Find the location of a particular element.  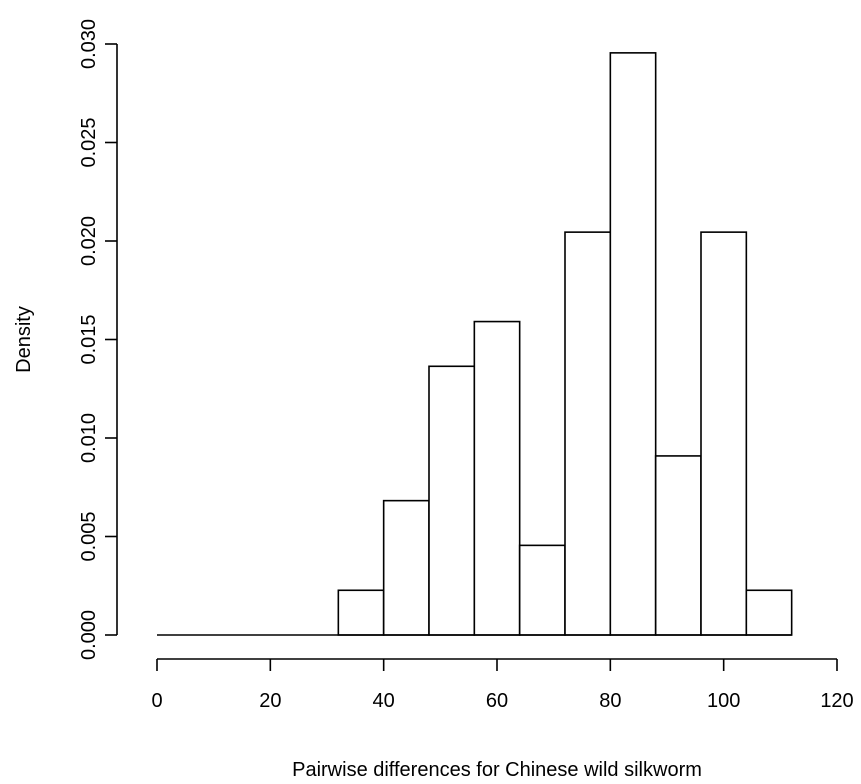

y-axis: 0.000 0.005 0.010 0.015 0.020 0.025 0.030 is located at coordinates (98, 339).